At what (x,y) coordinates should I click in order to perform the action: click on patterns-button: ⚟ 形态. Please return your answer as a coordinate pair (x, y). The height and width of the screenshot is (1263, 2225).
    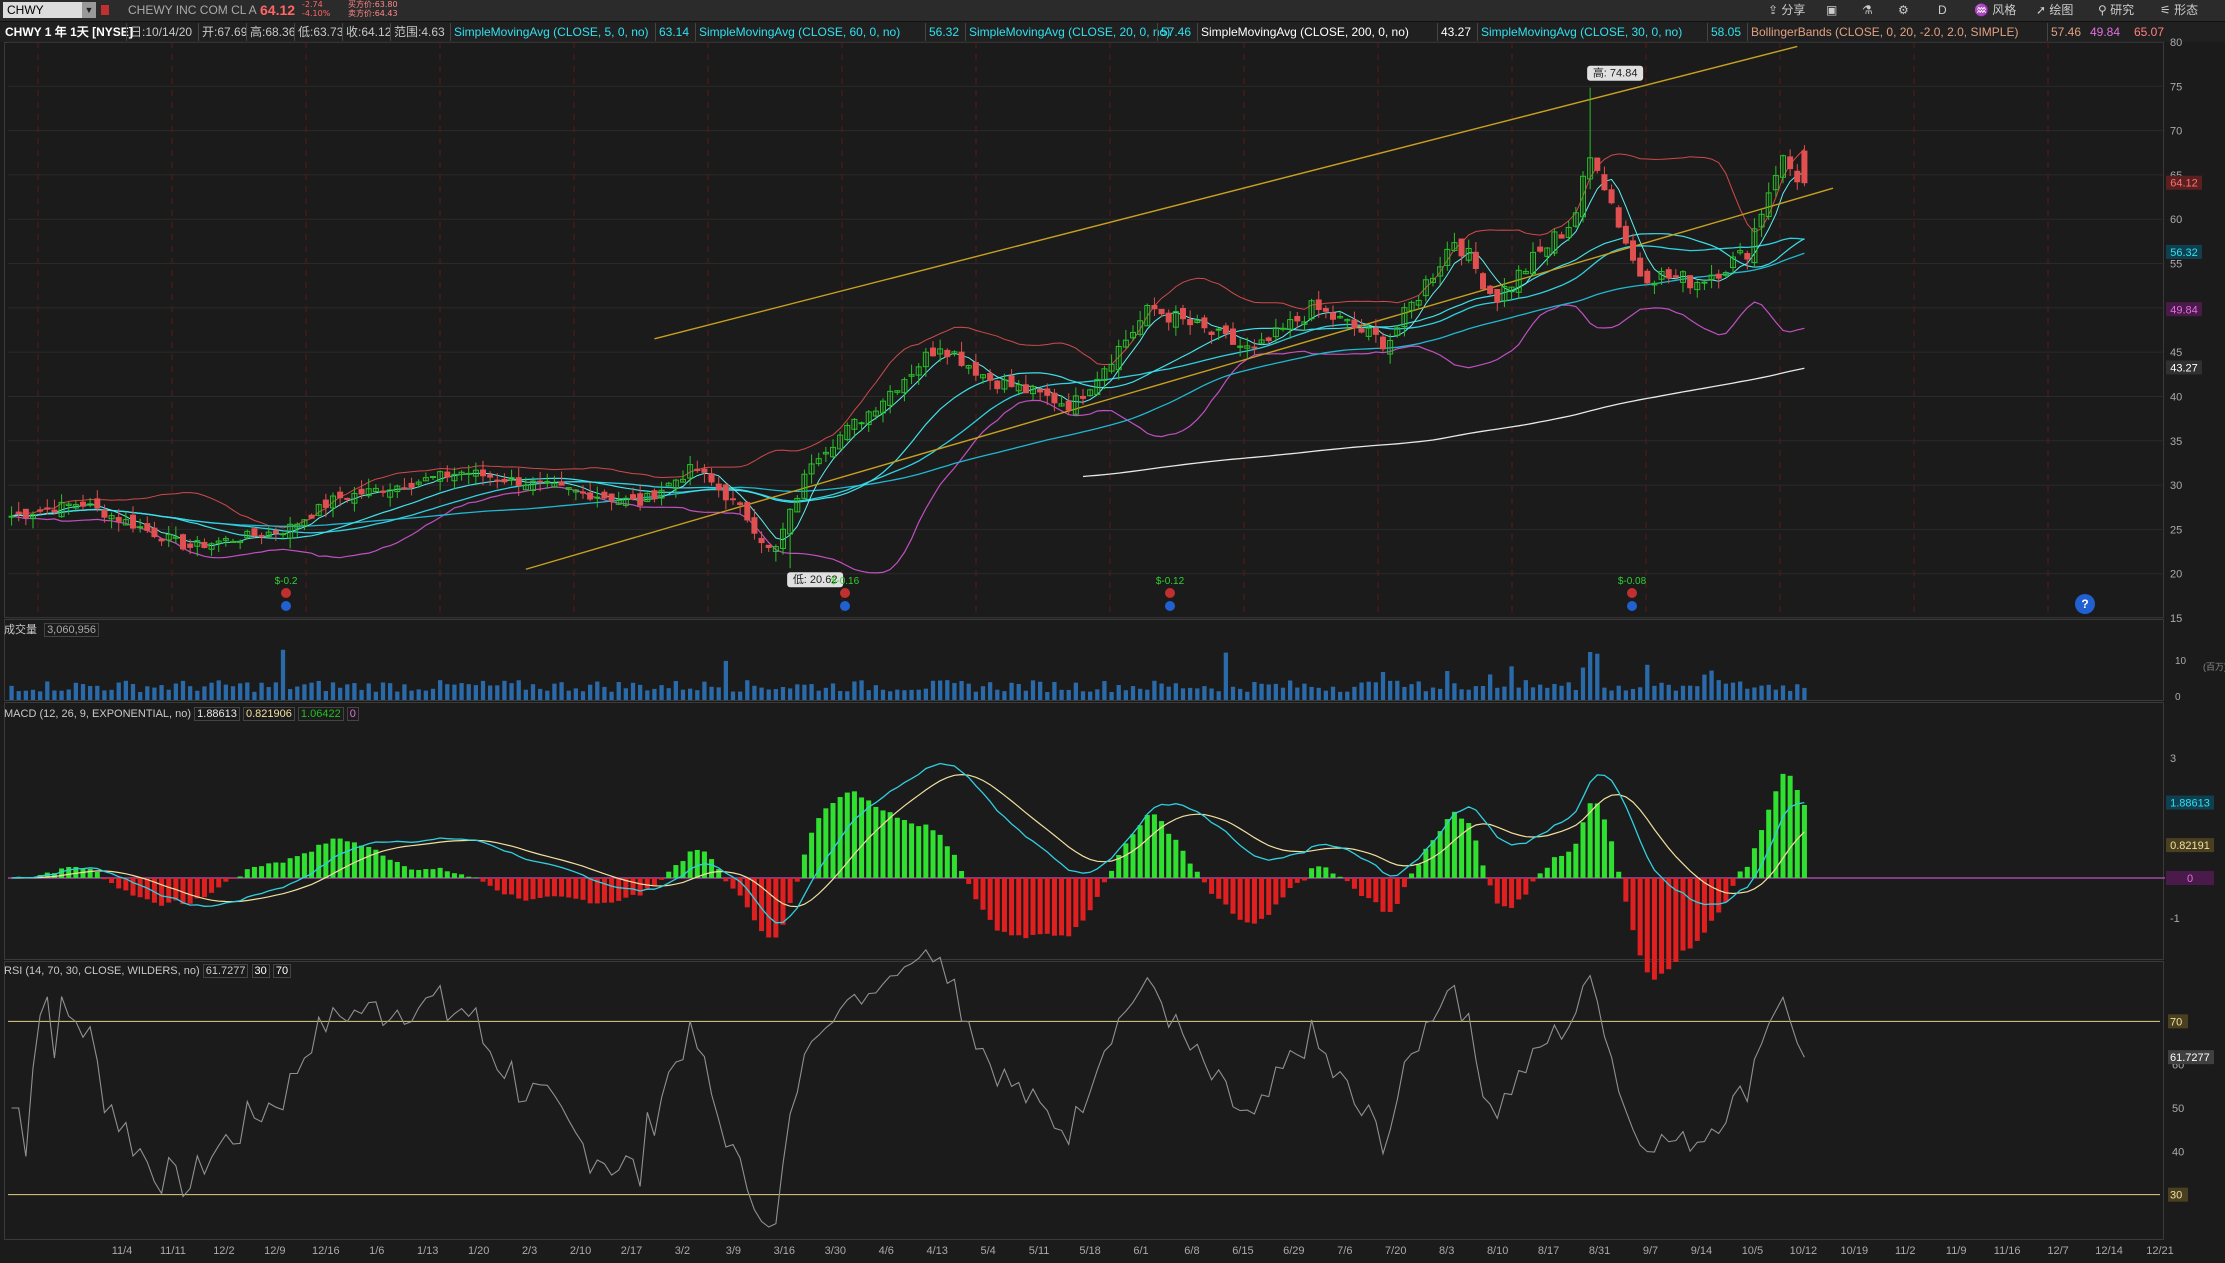
    Looking at the image, I should click on (2179, 10).